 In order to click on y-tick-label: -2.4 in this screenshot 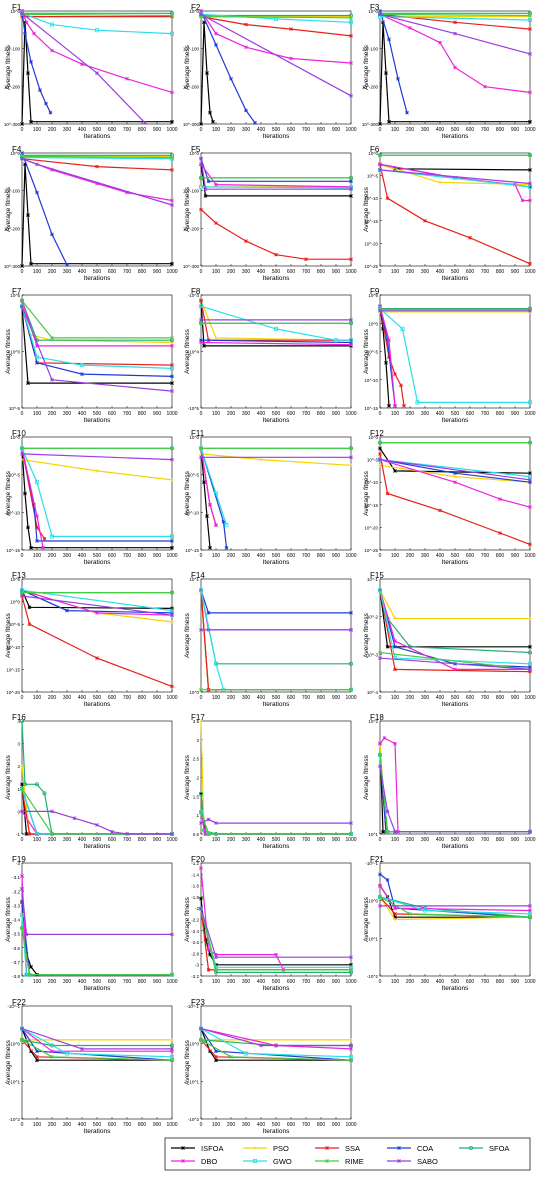, I will do `click(195, 931)`.